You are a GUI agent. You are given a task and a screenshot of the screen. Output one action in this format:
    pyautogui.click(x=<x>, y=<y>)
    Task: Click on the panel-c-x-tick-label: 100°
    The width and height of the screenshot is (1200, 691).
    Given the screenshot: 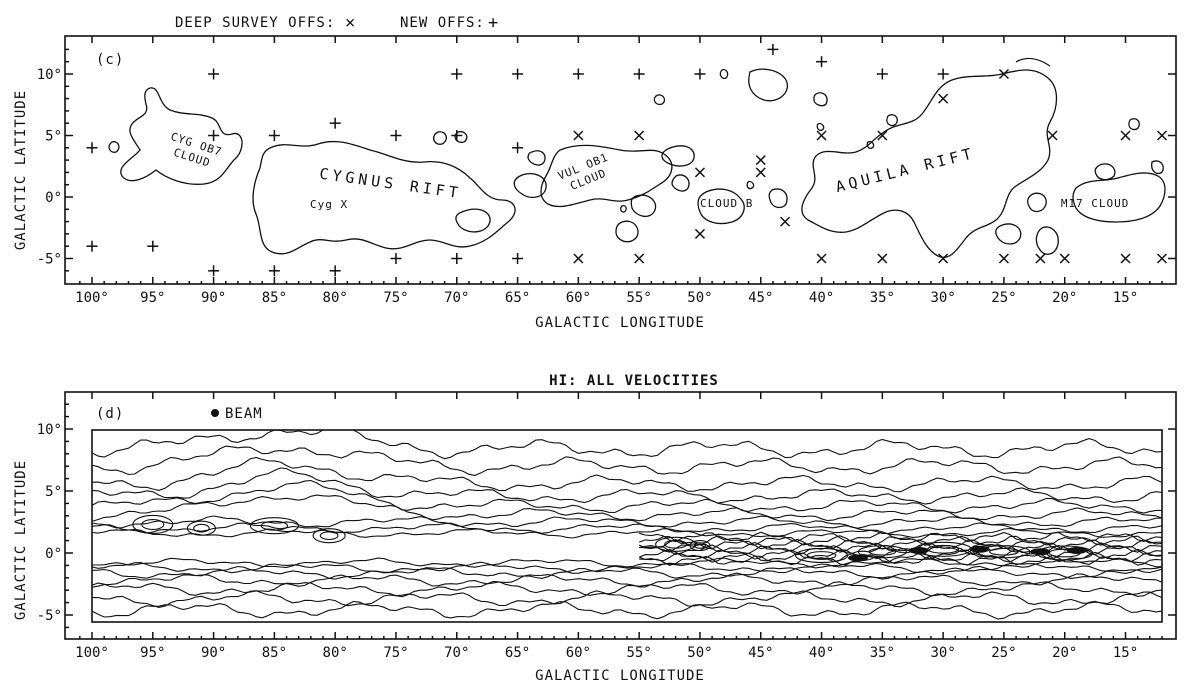 What is the action you would take?
    pyautogui.click(x=92, y=298)
    